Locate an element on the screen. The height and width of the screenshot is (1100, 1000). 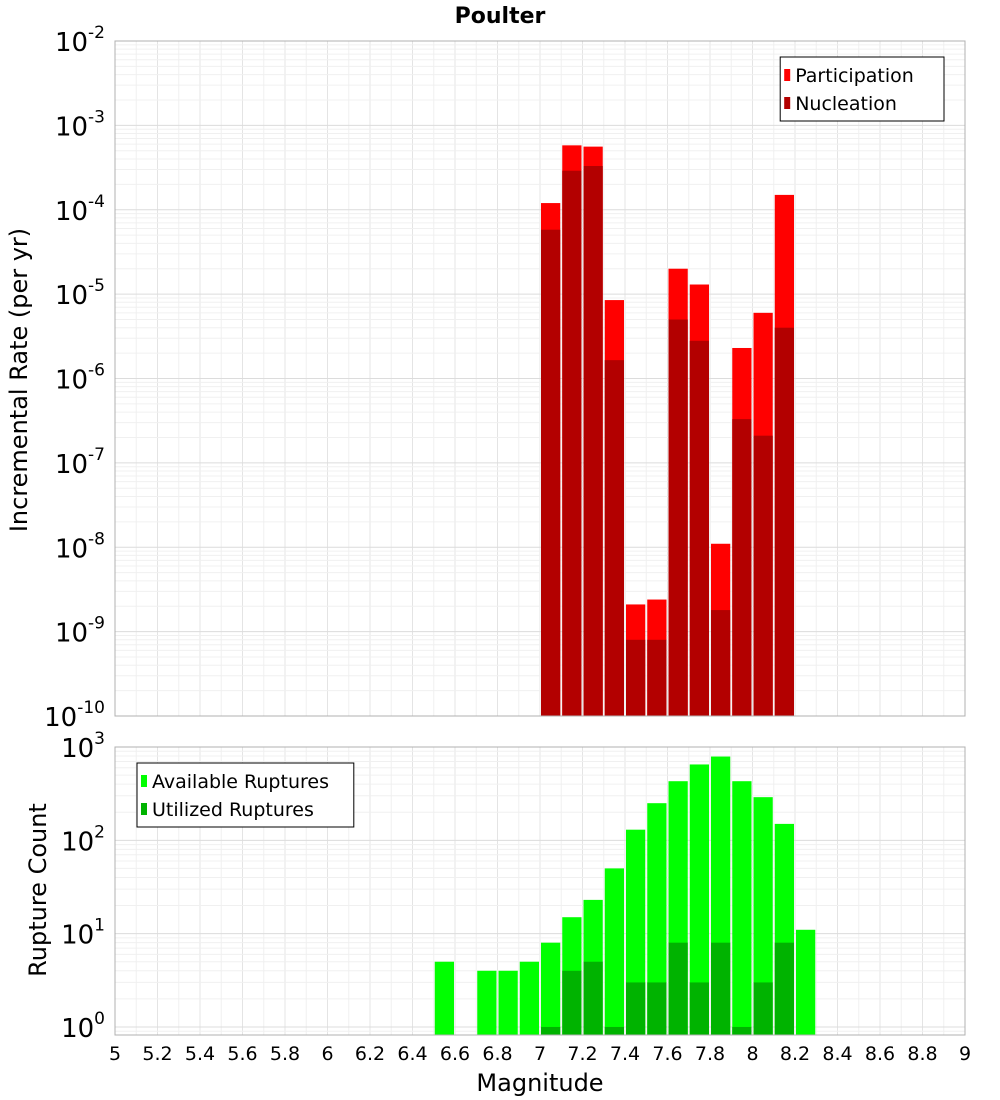
bottom-y-tick-label: 10⁰ is located at coordinates (83, 1026).